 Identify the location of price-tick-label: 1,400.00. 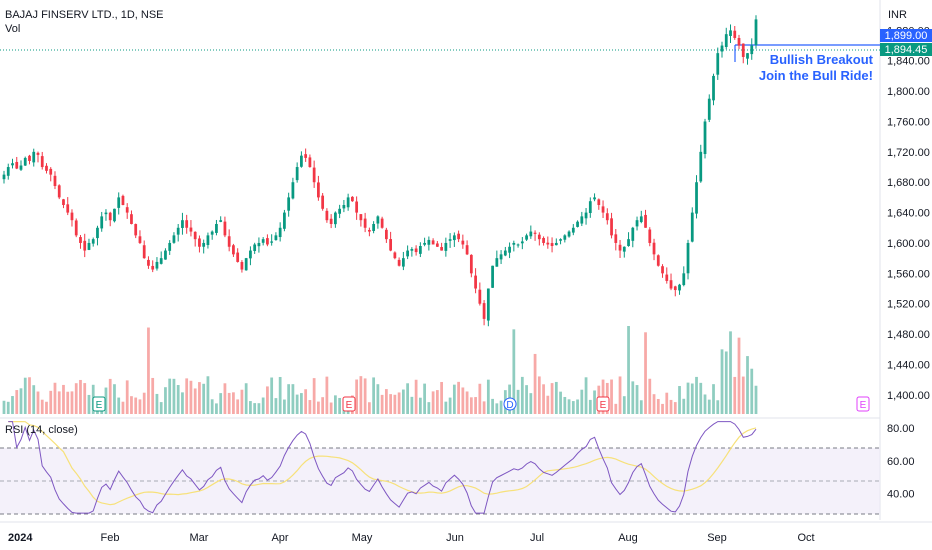
(908, 396).